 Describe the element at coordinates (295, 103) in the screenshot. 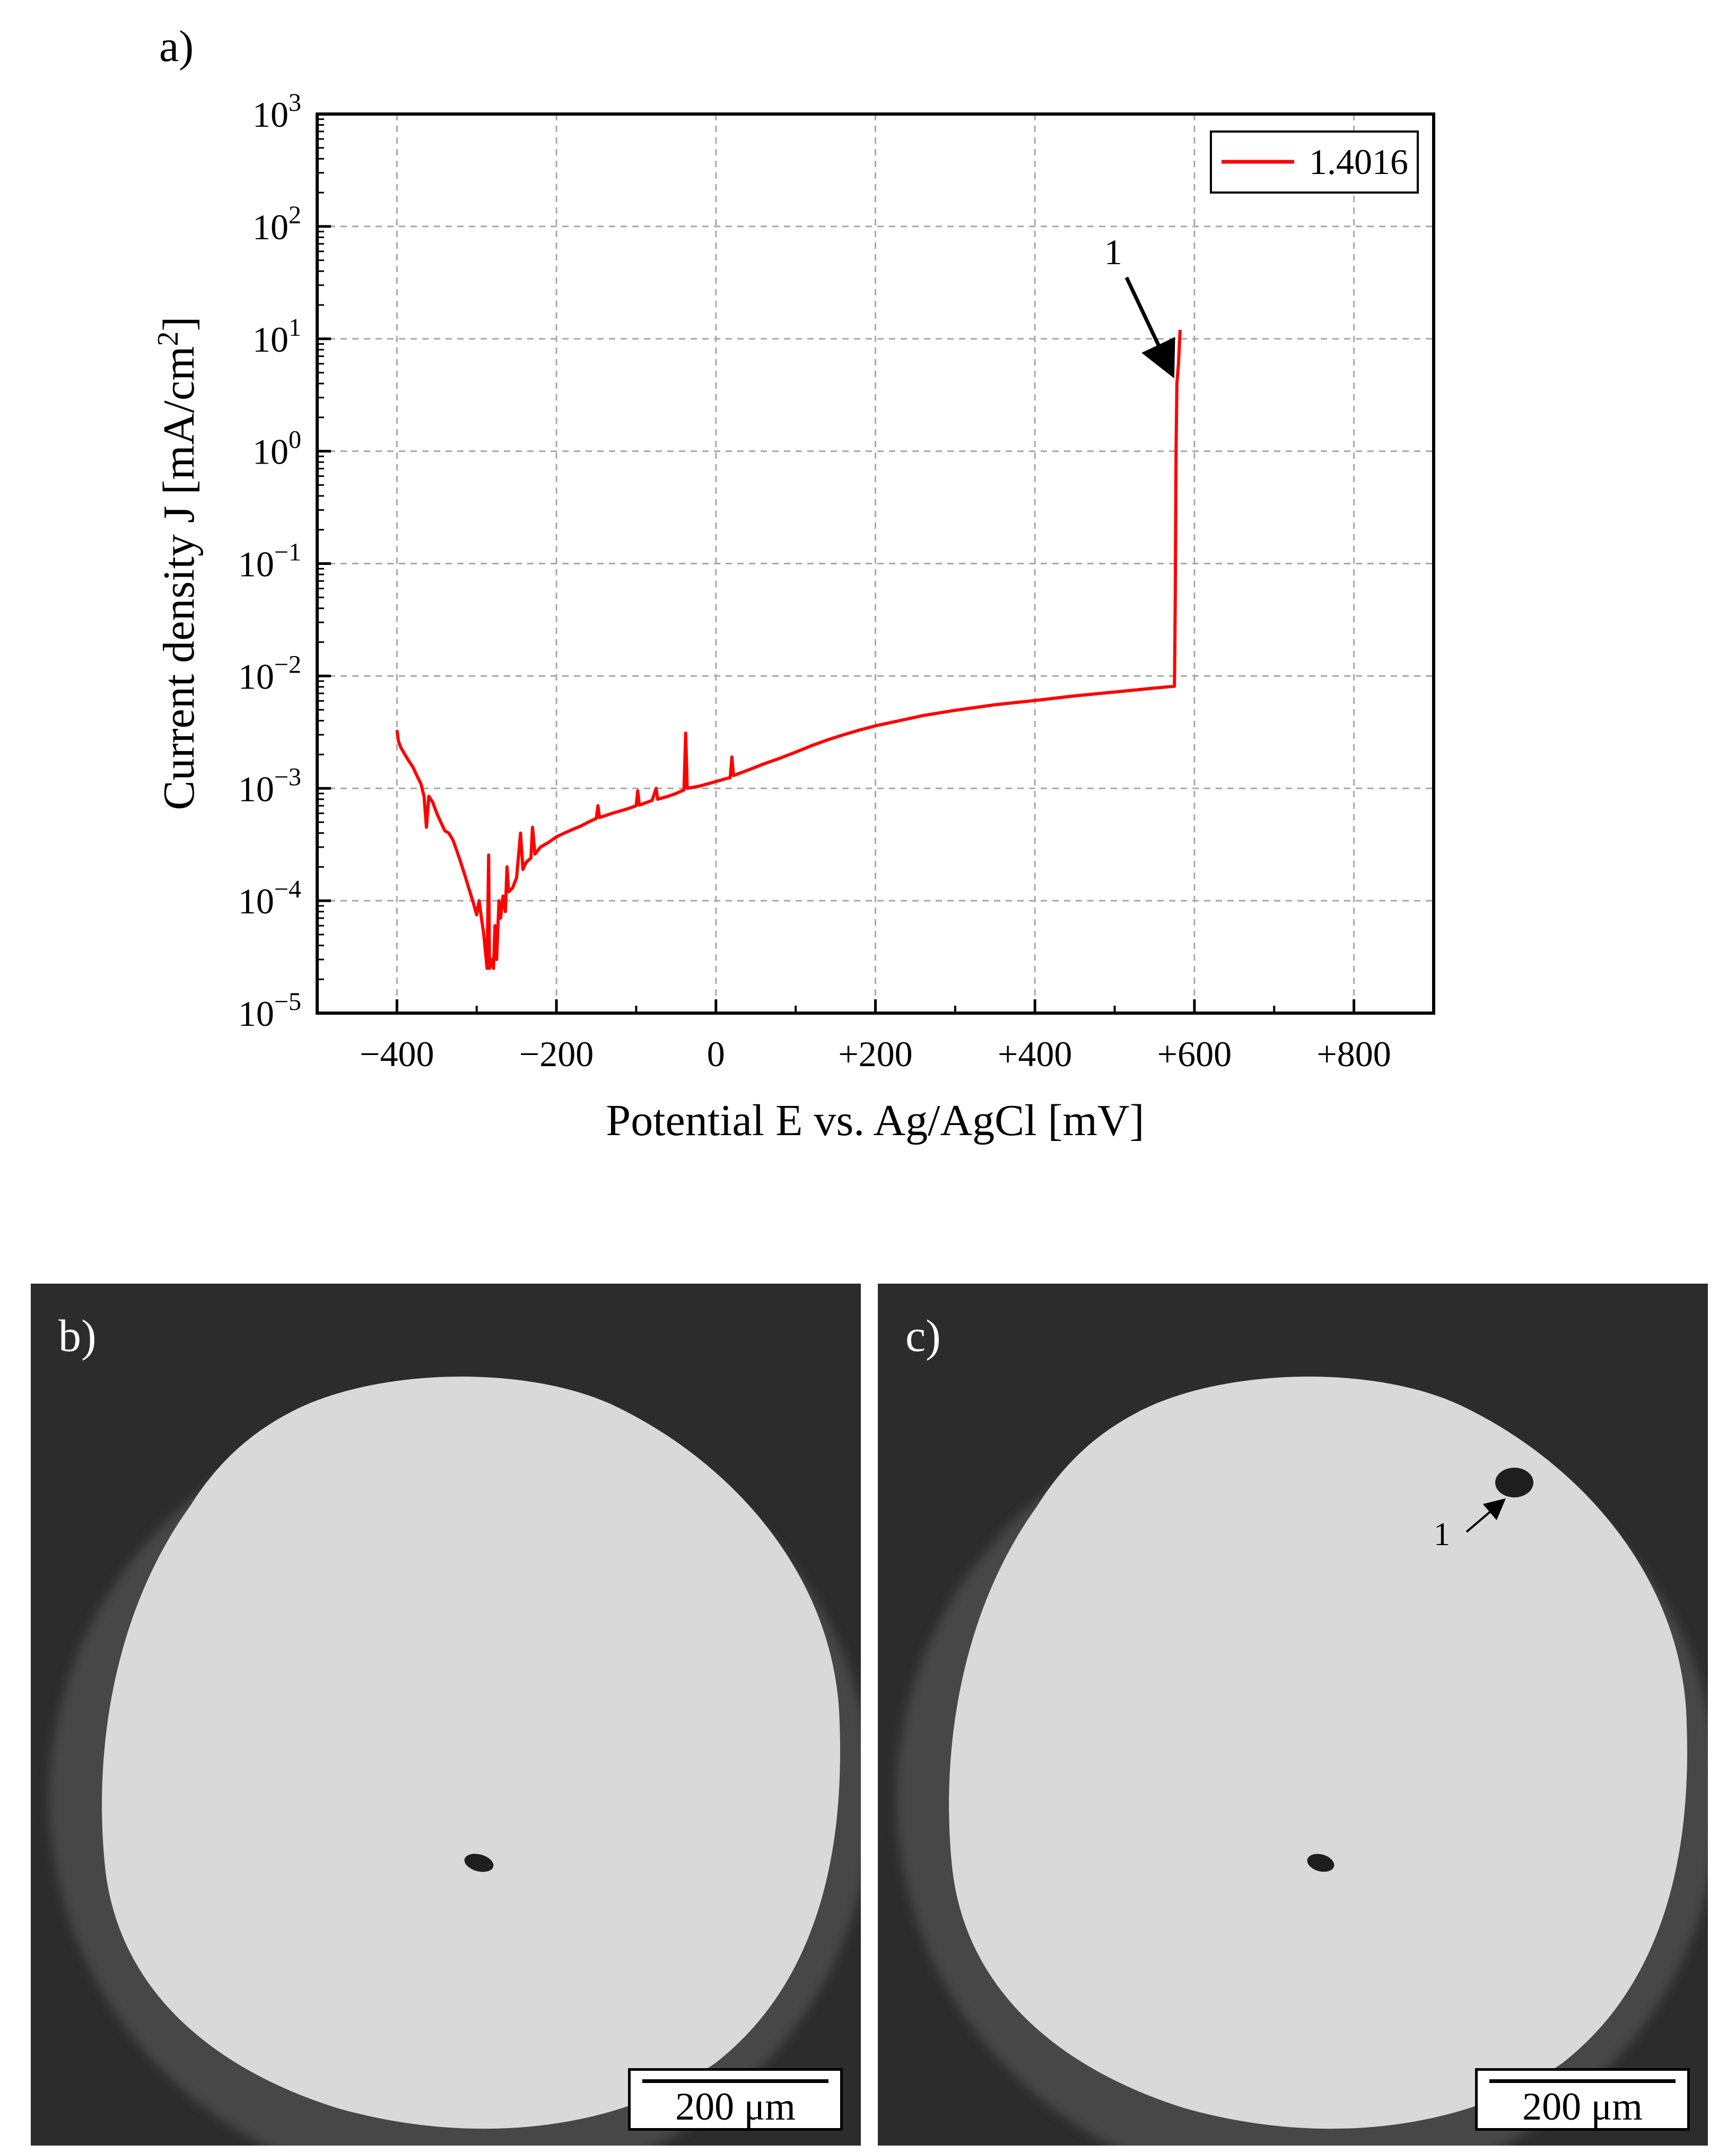

I see `y-tick-exponent: 3` at that location.